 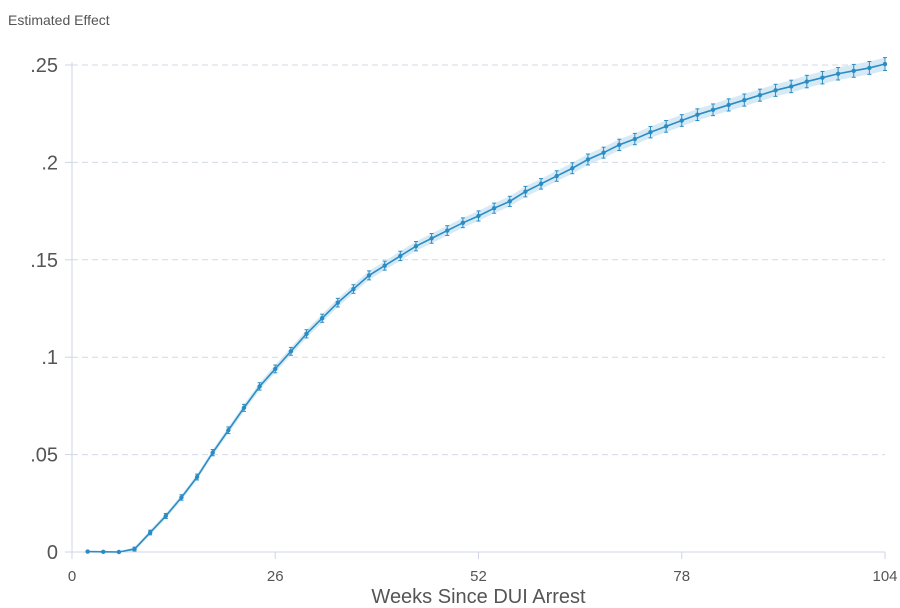 What do you see at coordinates (44, 66) in the screenshot?
I see `y-tick-label: .25` at bounding box center [44, 66].